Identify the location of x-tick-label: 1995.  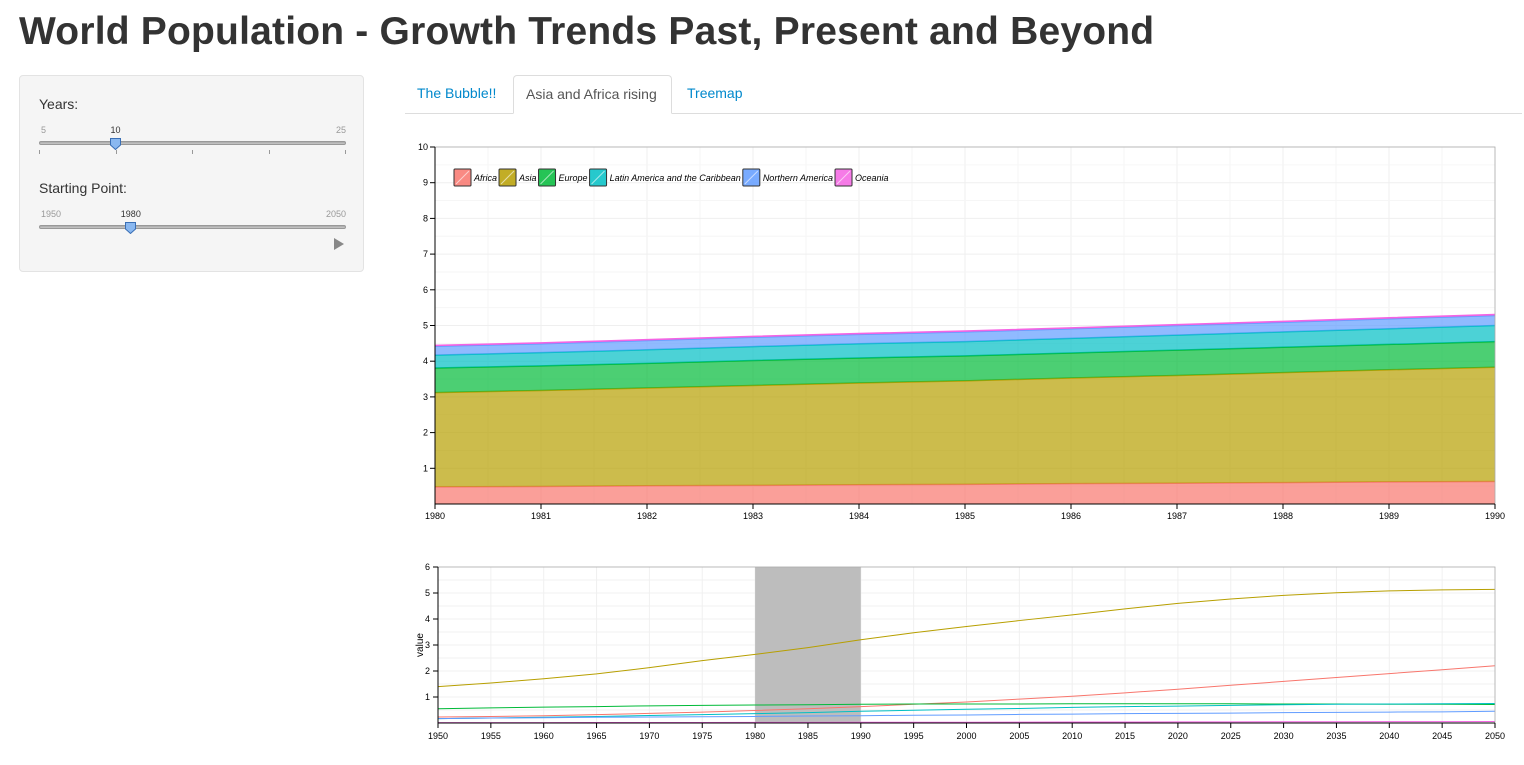
(914, 736).